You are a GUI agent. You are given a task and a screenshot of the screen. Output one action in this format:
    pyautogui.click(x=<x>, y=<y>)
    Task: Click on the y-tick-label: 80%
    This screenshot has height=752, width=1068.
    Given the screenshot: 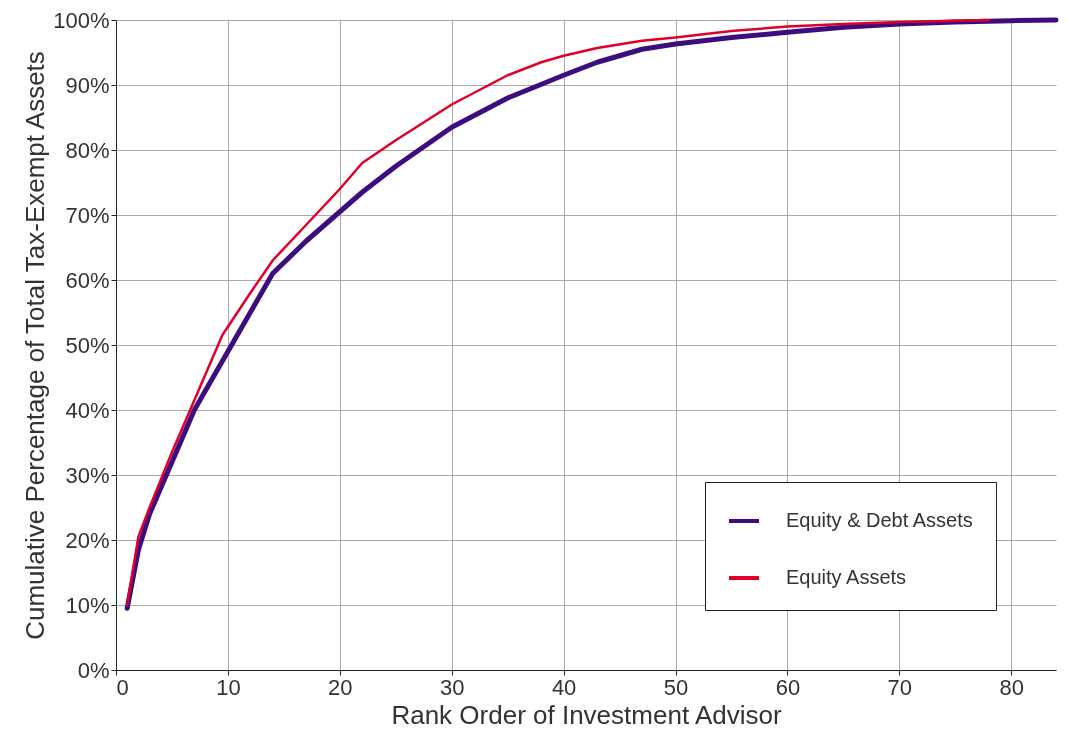 What is the action you would take?
    pyautogui.click(x=87, y=150)
    